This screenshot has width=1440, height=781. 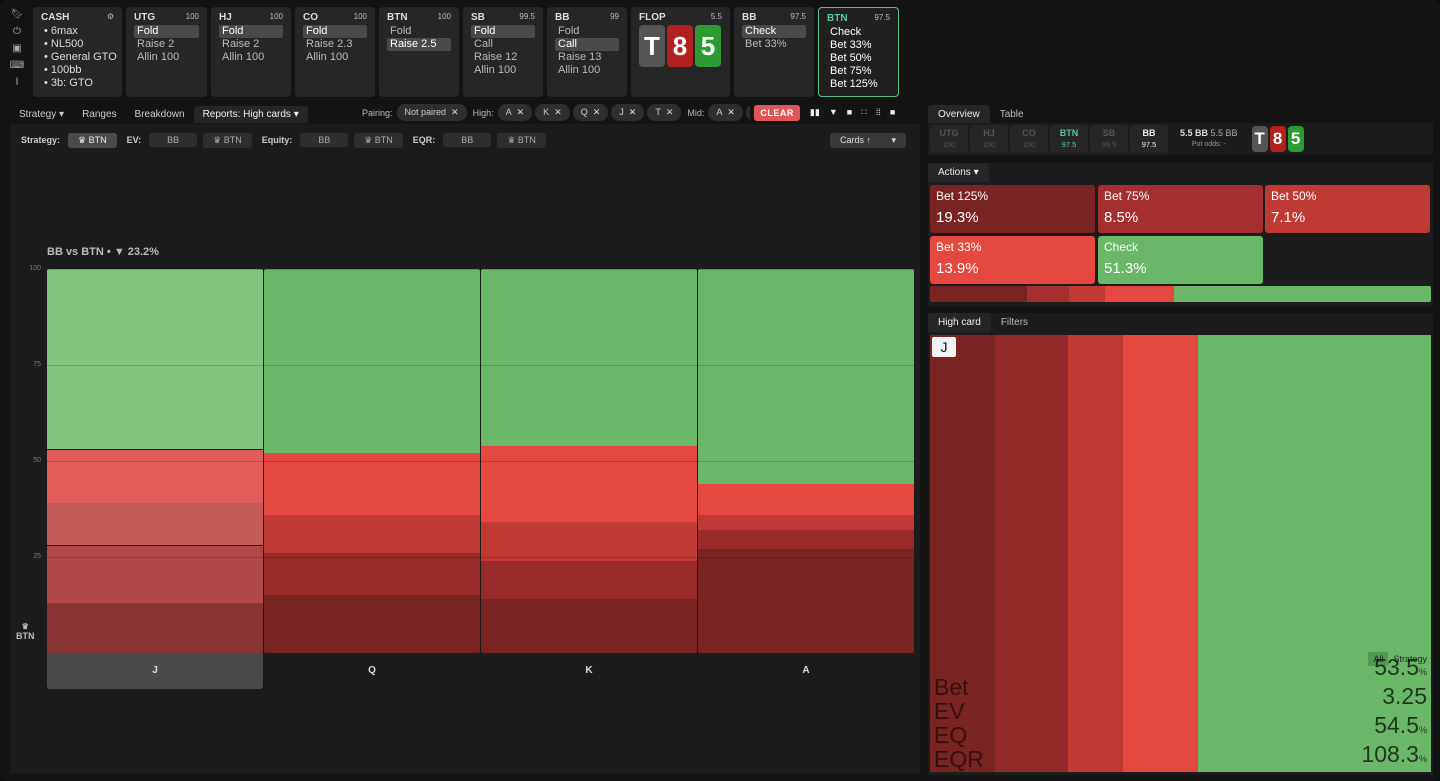 I want to click on sort-dropdown: Cards ↑ ▾, so click(x=868, y=140).